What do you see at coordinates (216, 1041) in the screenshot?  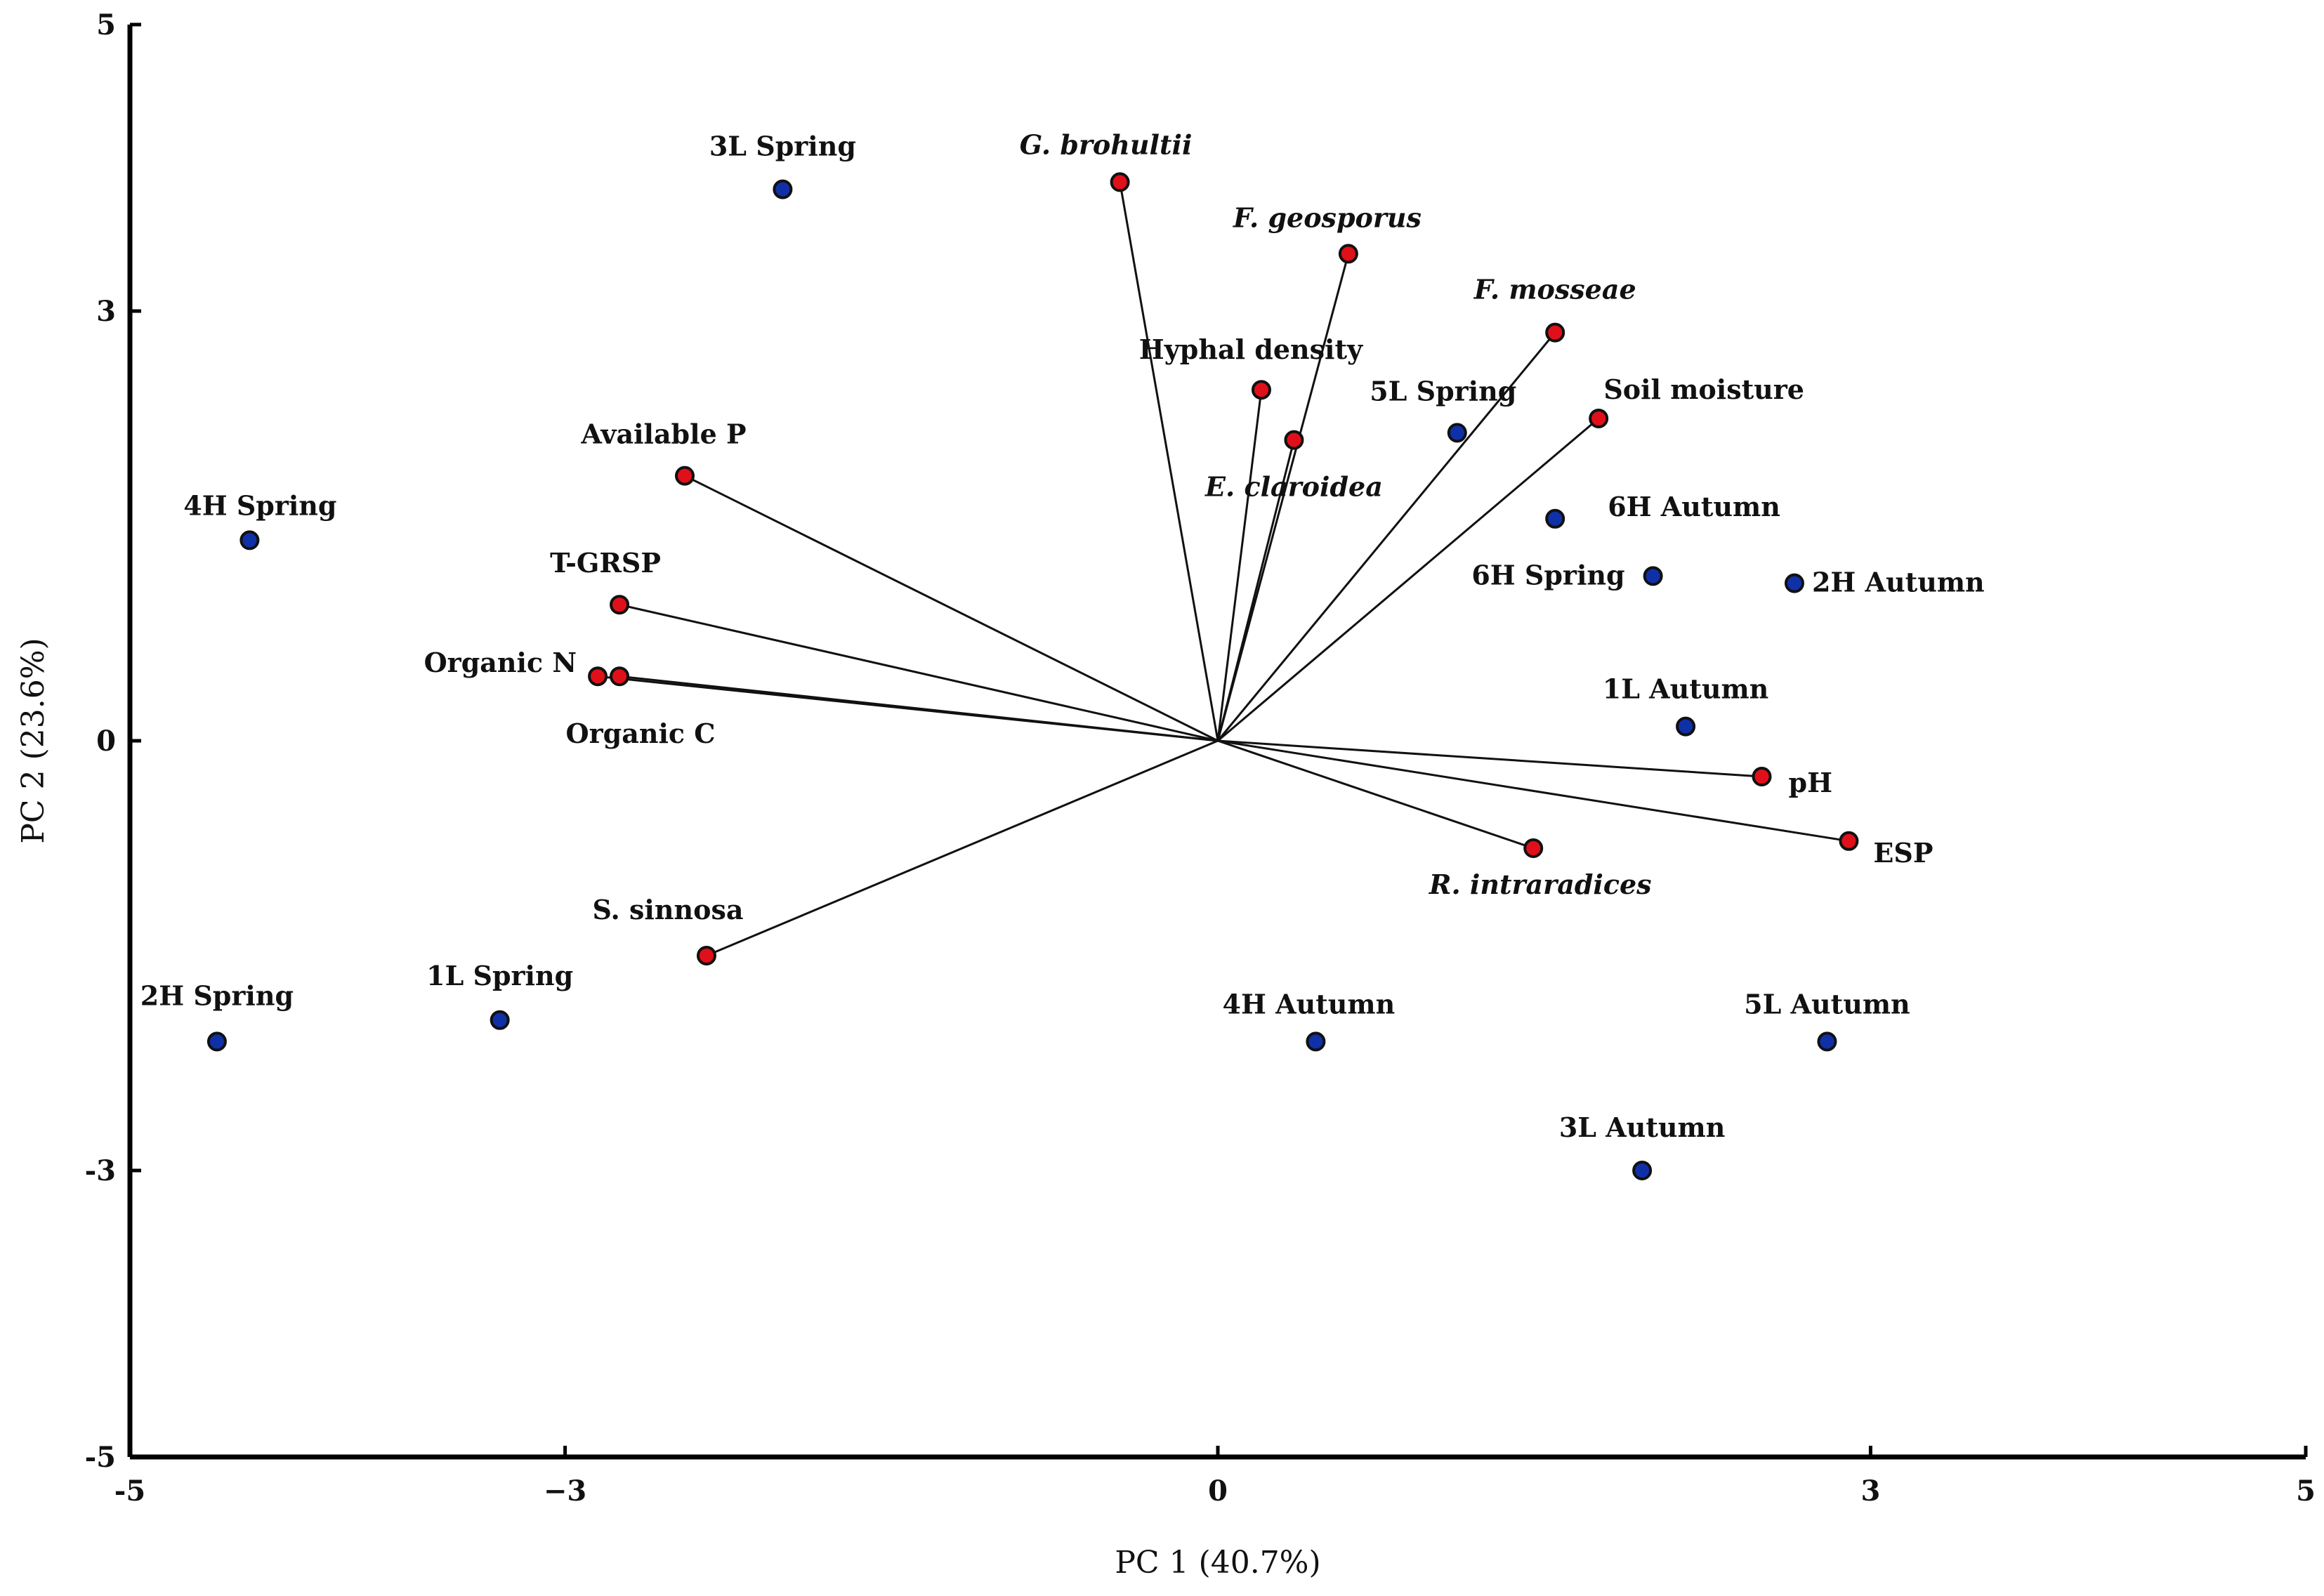 I see `sample-point-2h-spring` at bounding box center [216, 1041].